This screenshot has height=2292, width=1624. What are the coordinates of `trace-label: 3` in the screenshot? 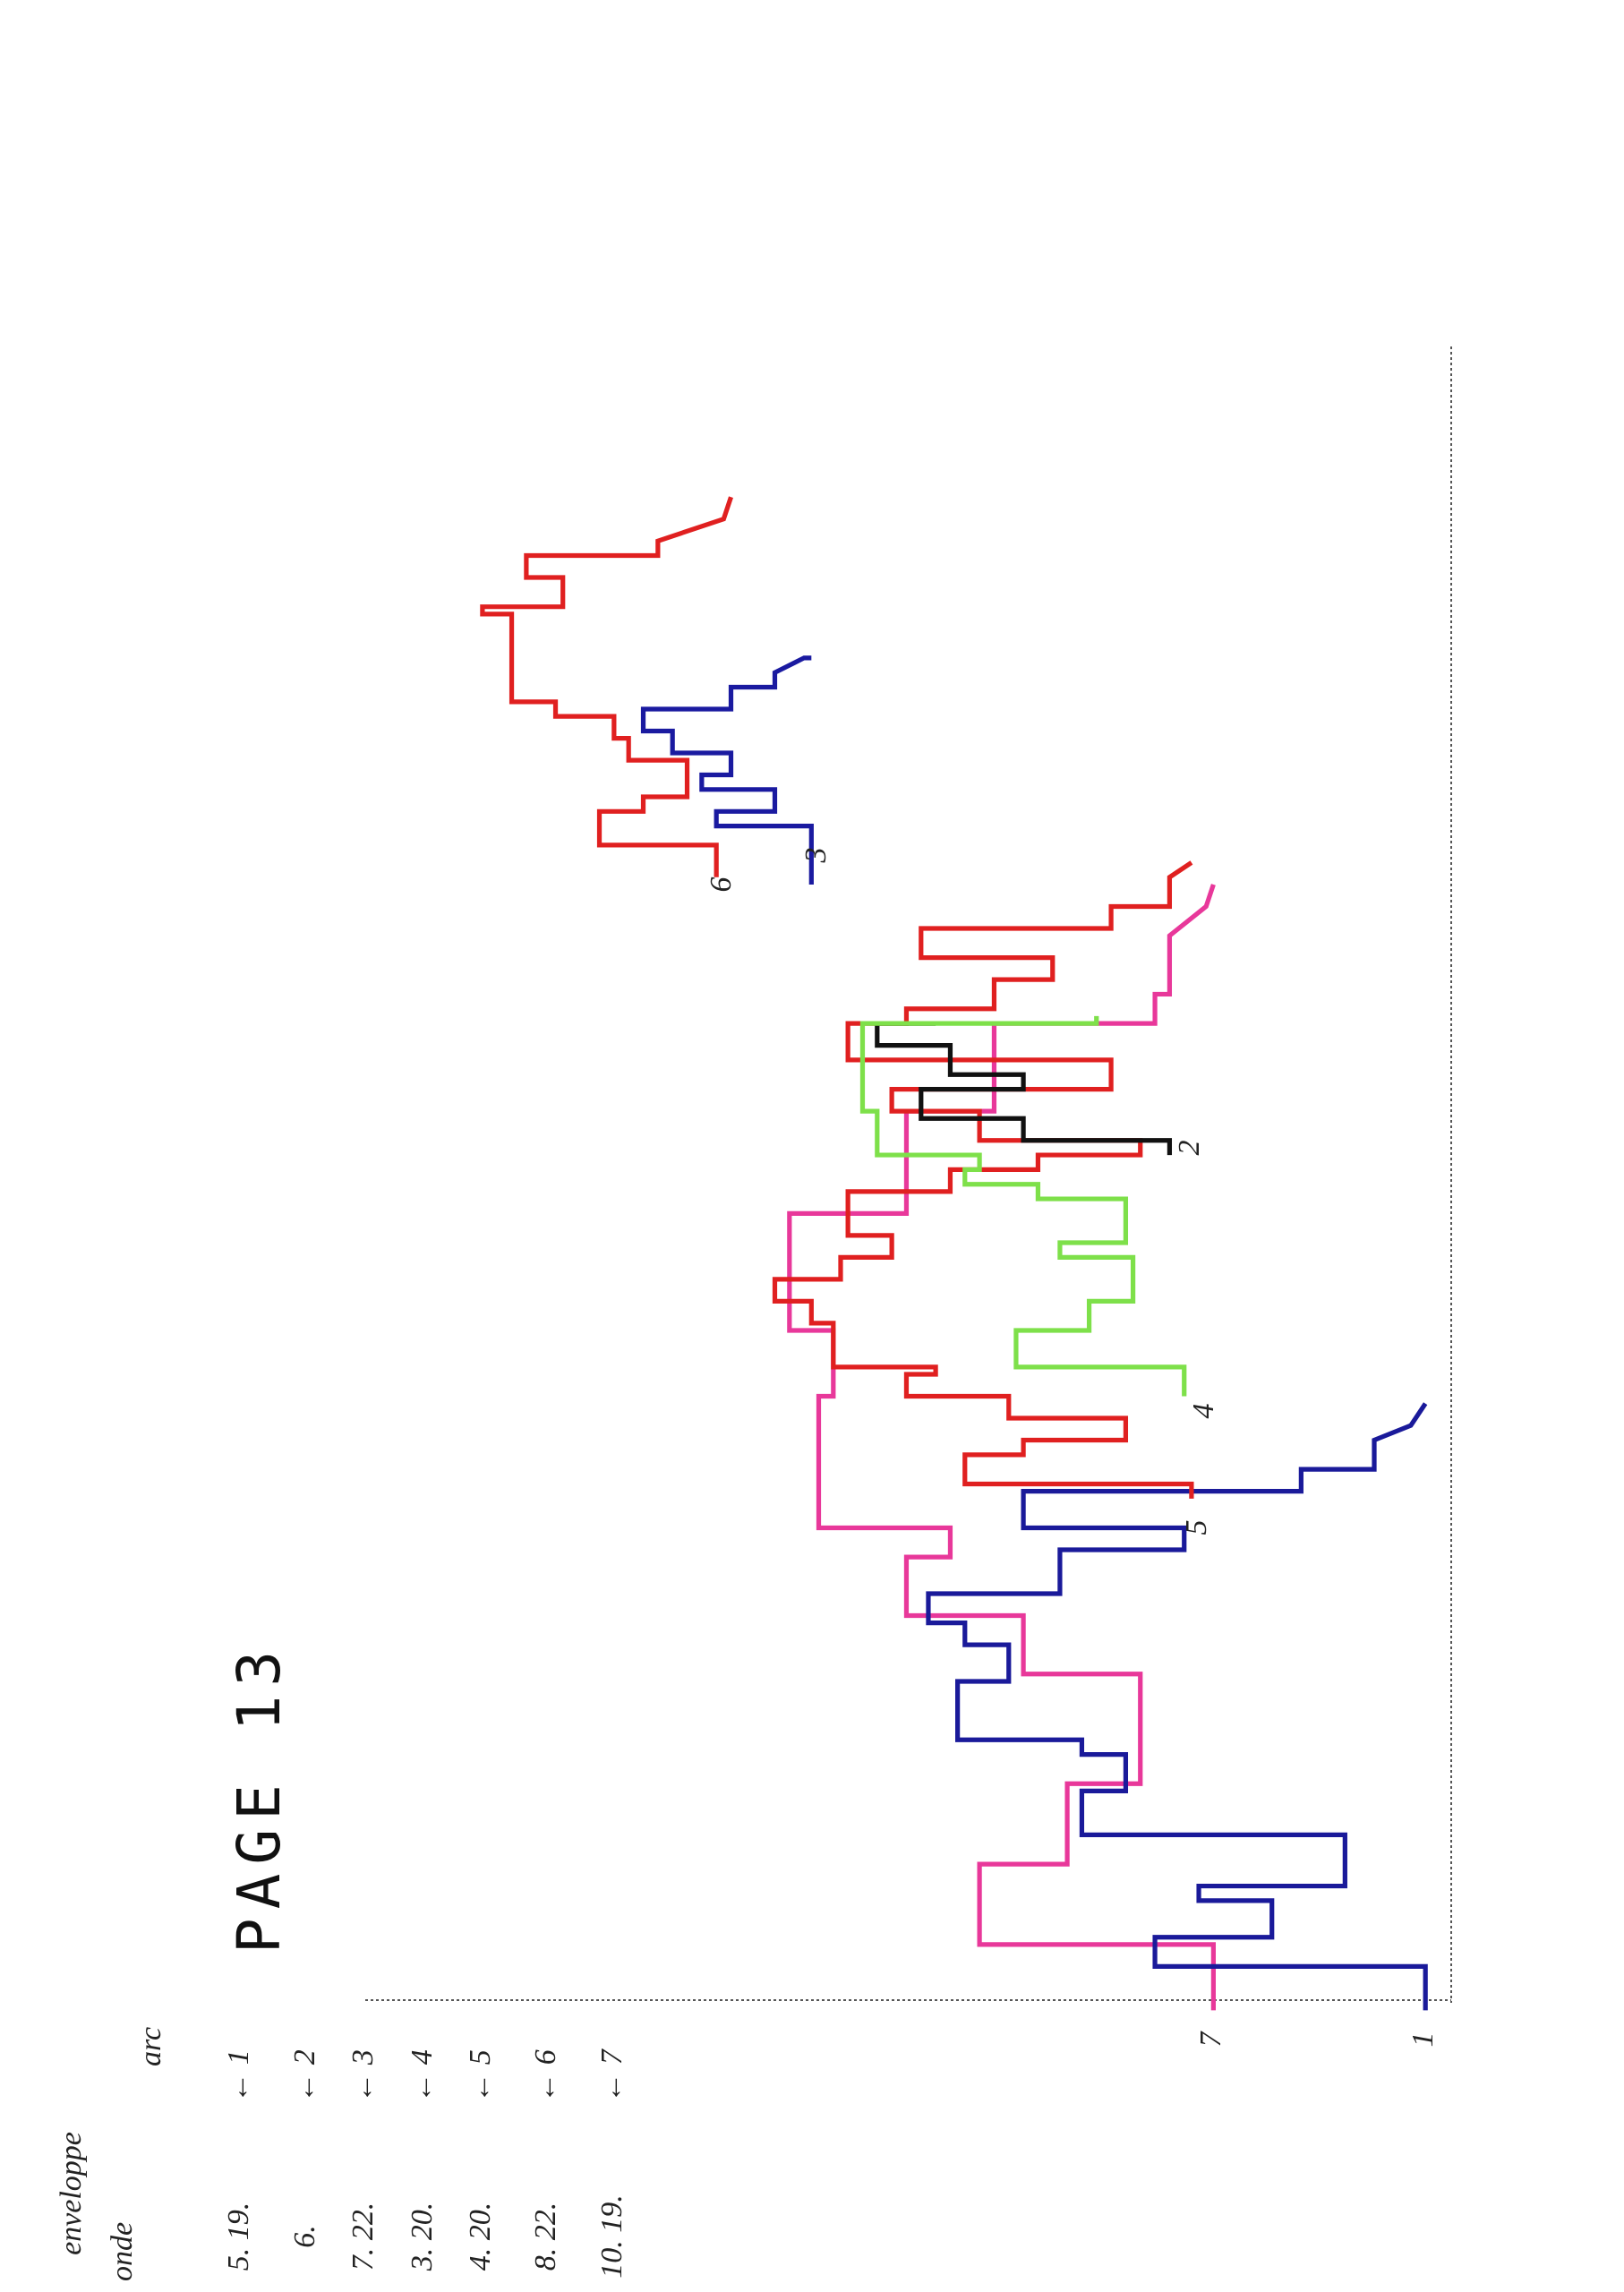 It's located at (816, 856).